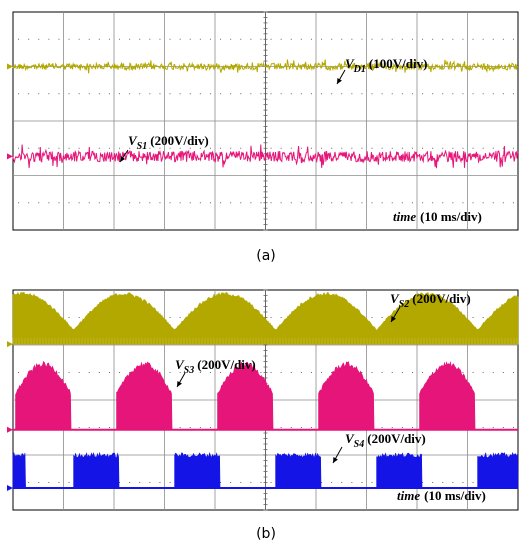 The width and height of the screenshot is (528, 550). Describe the element at coordinates (385, 440) in the screenshot. I see `trace-label-v-s4: VS4 (200V/div)` at that location.